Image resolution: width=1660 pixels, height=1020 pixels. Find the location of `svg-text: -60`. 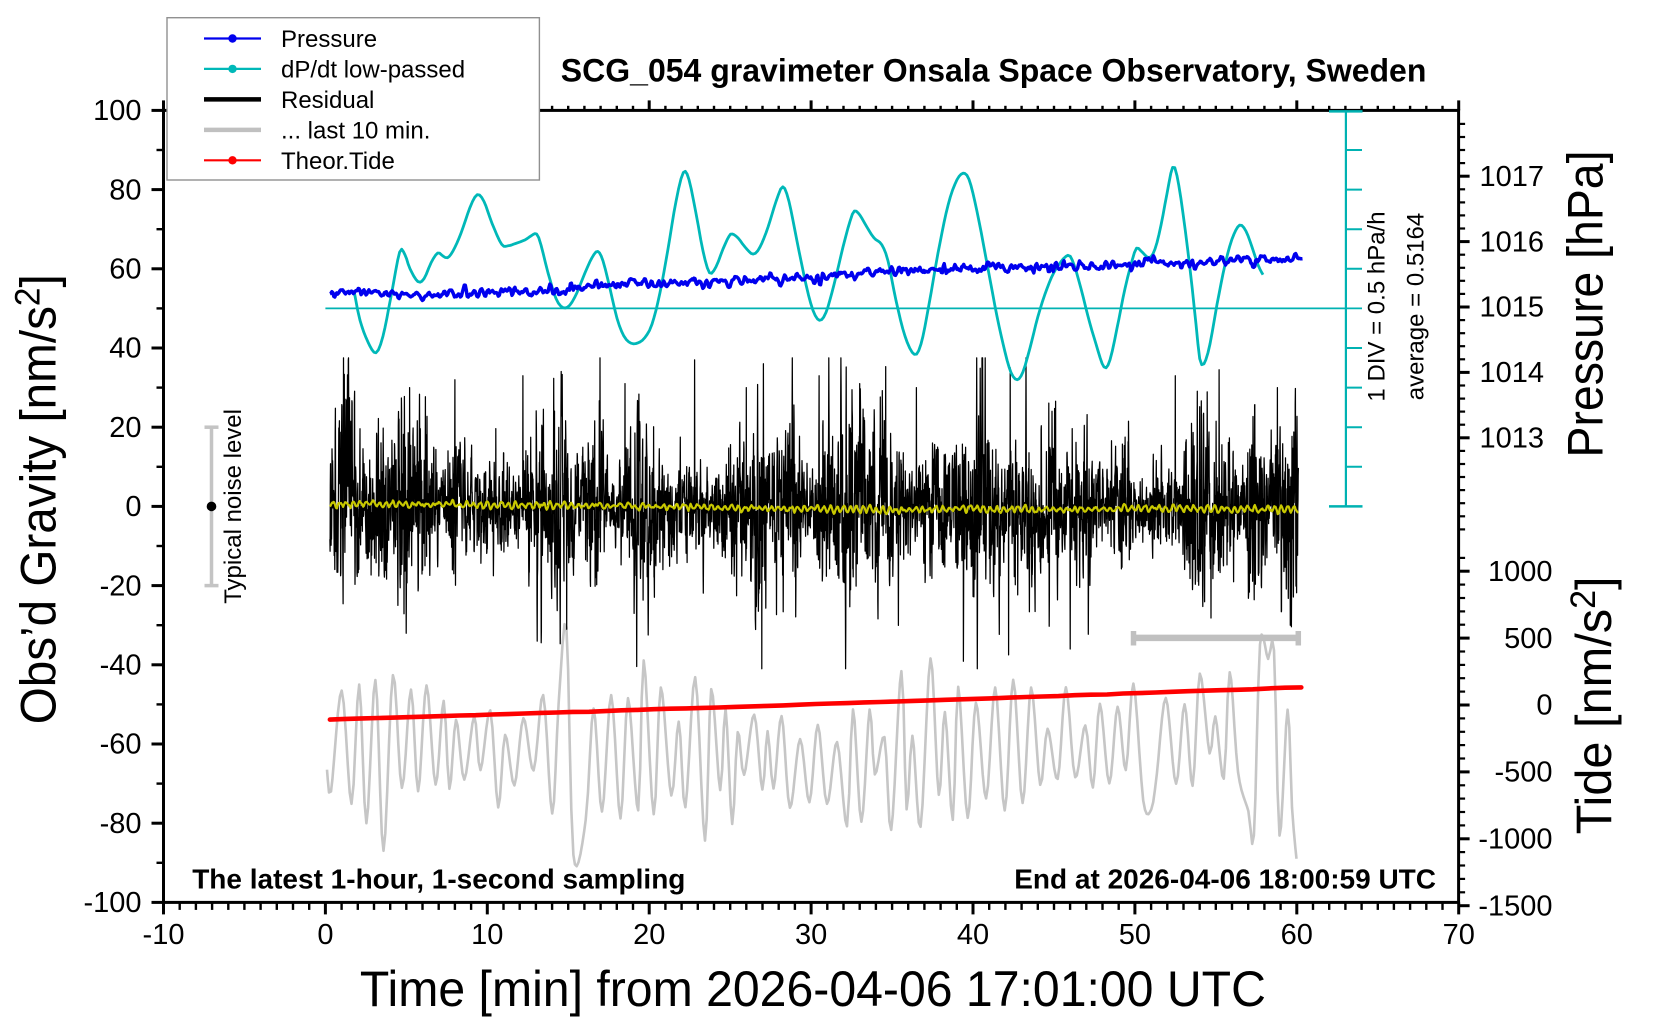

svg-text: -60 is located at coordinates (121, 745).